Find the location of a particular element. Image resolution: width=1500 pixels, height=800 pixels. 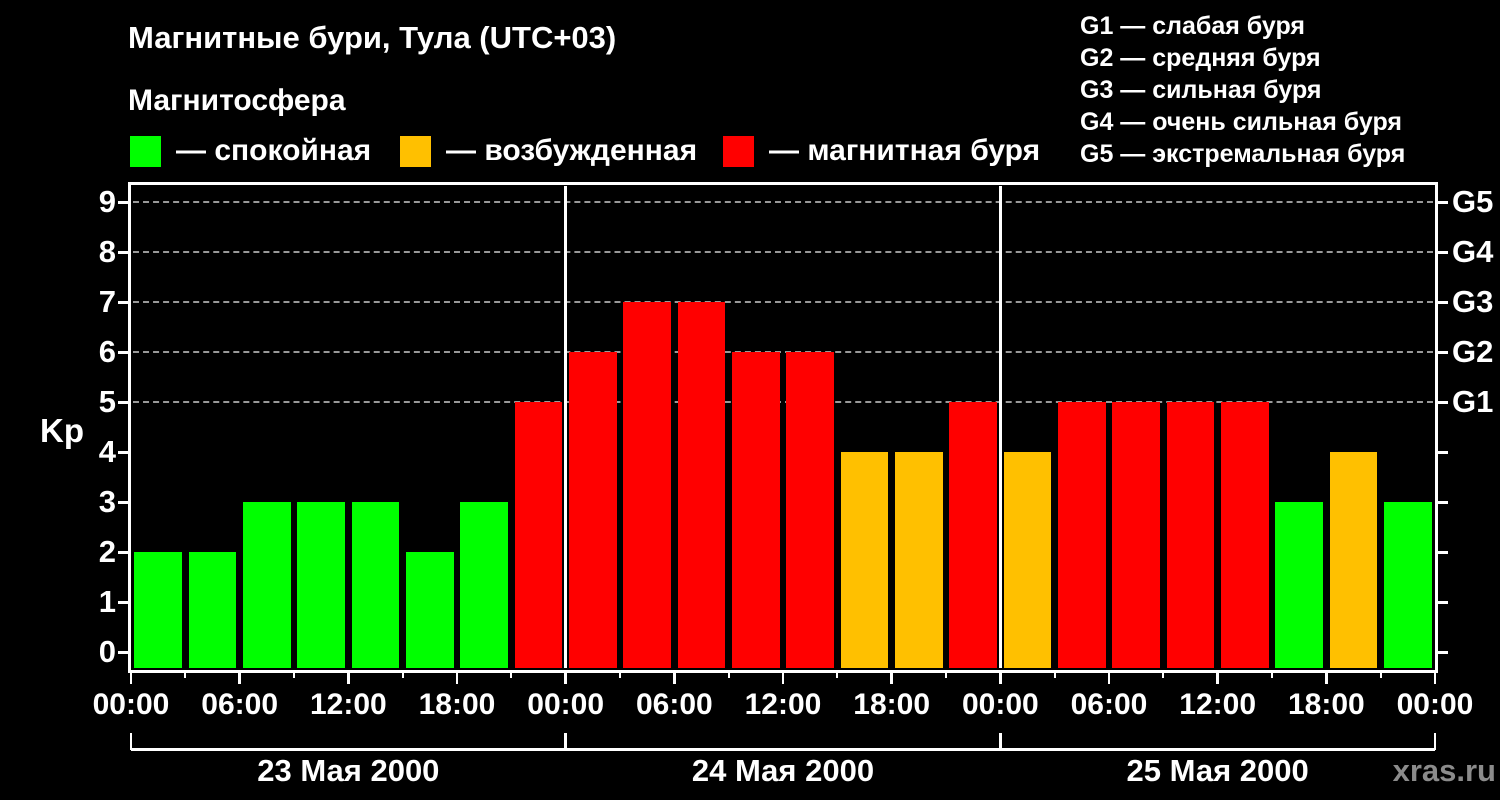

x-tick-label-9: 06:00 is located at coordinates (1109, 704).